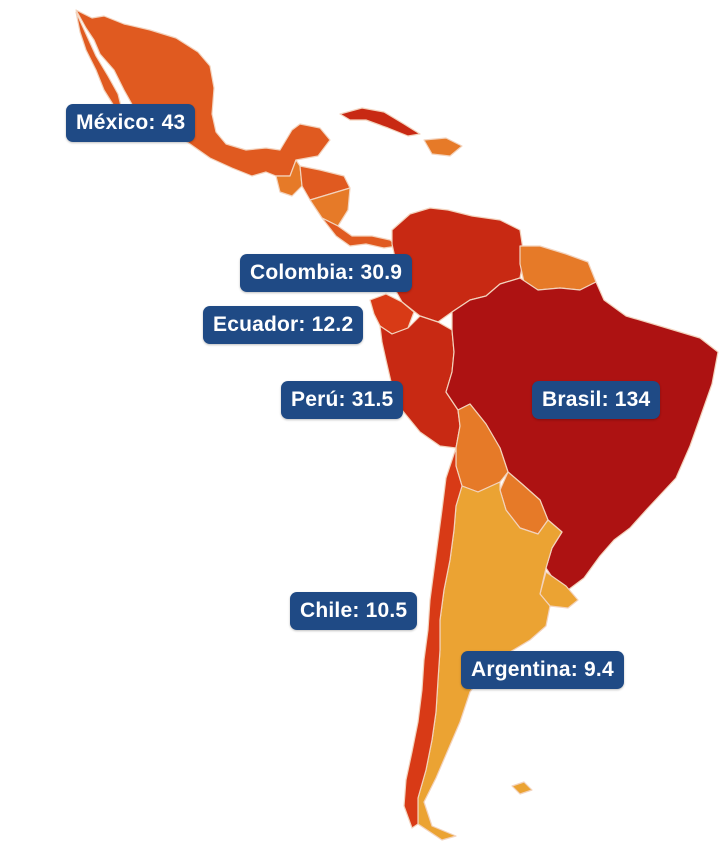  I want to click on label-peru: Perú: 31.5, so click(342, 400).